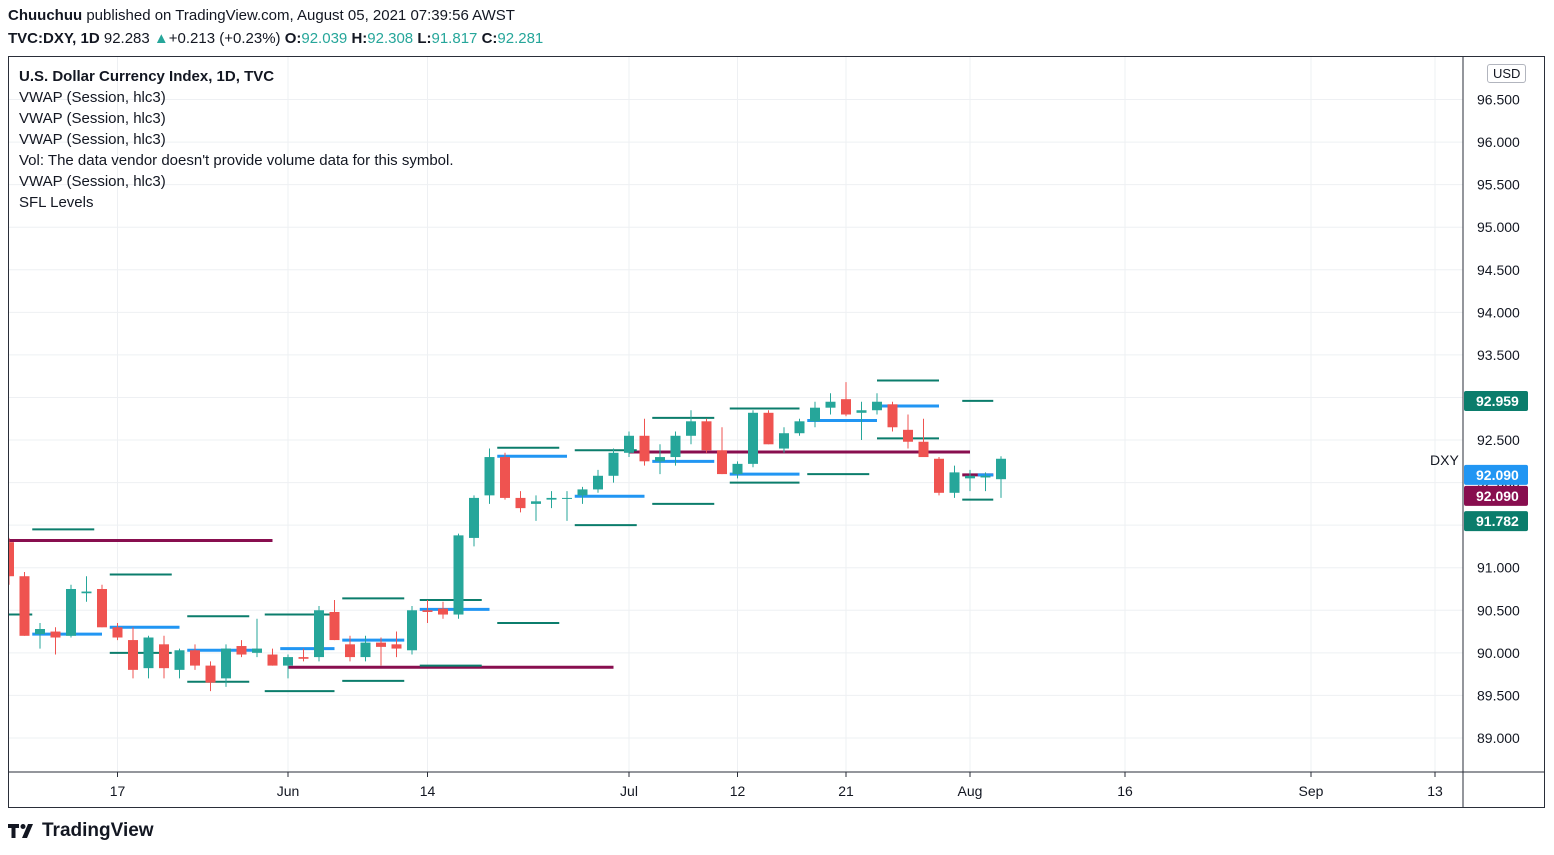  Describe the element at coordinates (45, 15) in the screenshot. I see `author-name: Chuuchuu` at that location.